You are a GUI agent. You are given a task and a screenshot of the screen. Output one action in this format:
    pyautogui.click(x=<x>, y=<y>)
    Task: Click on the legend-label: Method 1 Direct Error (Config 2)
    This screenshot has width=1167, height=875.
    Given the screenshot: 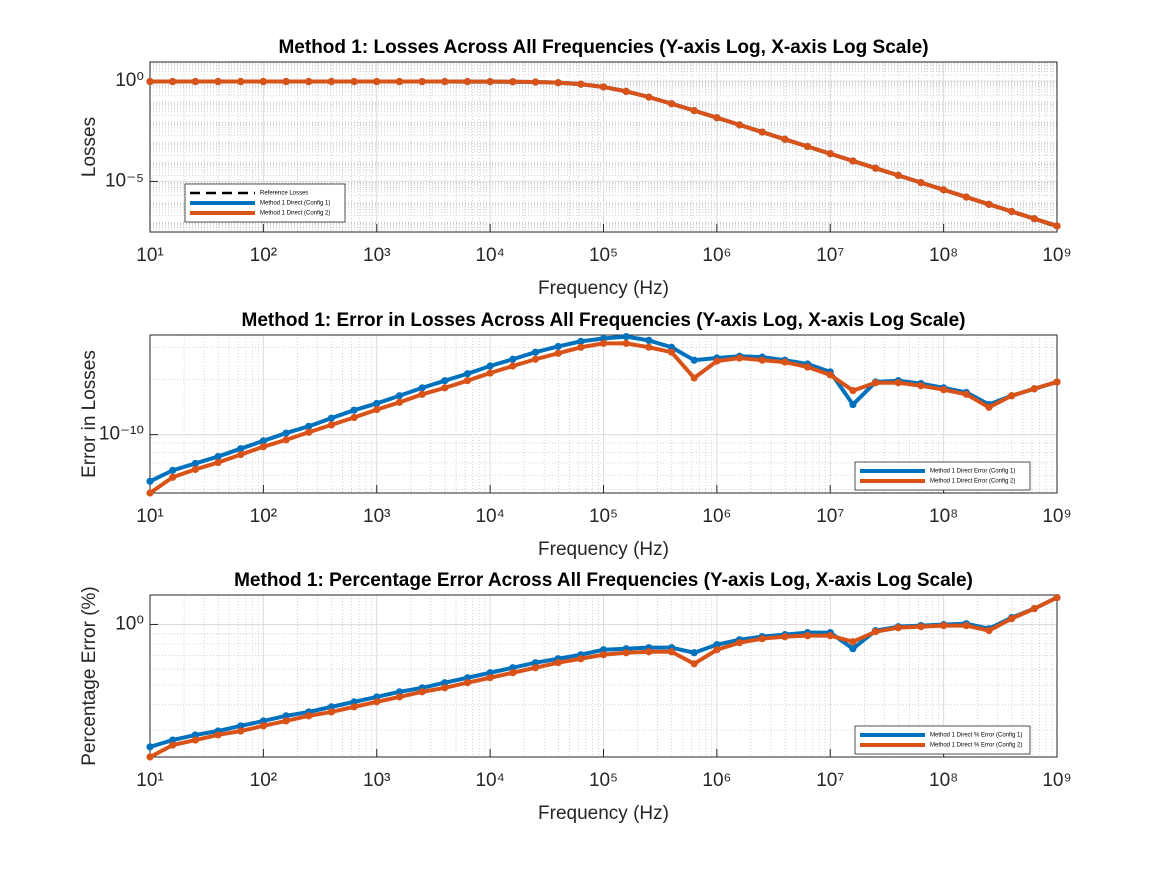 What is the action you would take?
    pyautogui.click(x=972, y=482)
    